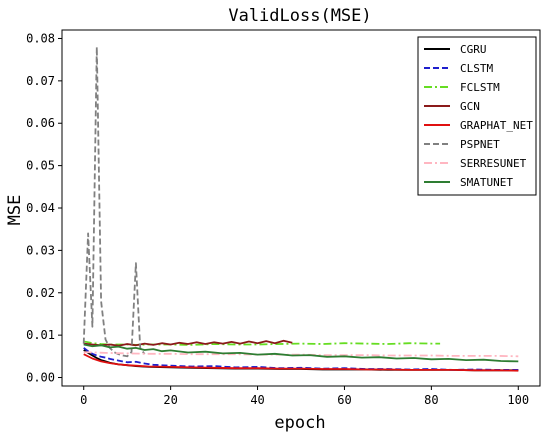 The width and height of the screenshot is (550, 436). I want to click on legend-label: SMATUNET, so click(486, 182).